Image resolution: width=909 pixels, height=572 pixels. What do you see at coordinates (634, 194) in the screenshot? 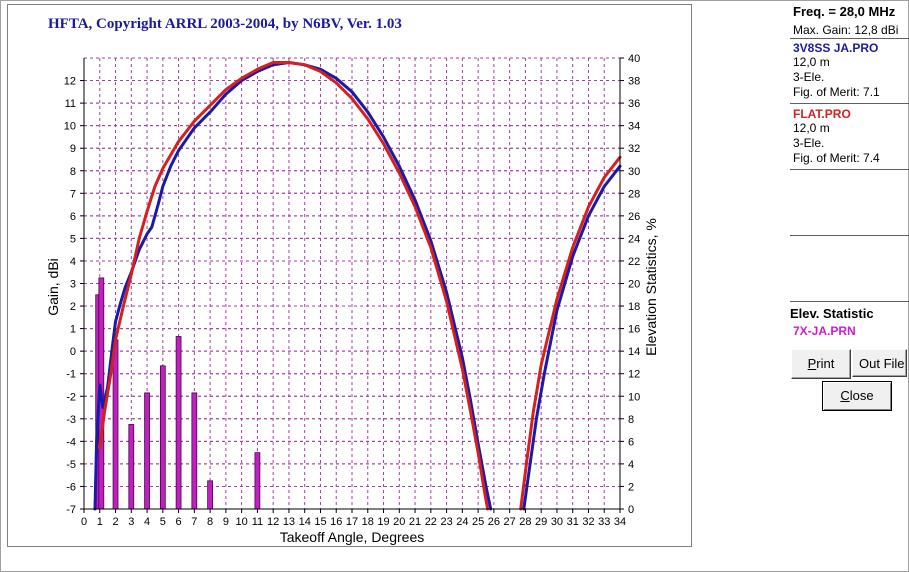
I see `y2-tick-label: 28` at bounding box center [634, 194].